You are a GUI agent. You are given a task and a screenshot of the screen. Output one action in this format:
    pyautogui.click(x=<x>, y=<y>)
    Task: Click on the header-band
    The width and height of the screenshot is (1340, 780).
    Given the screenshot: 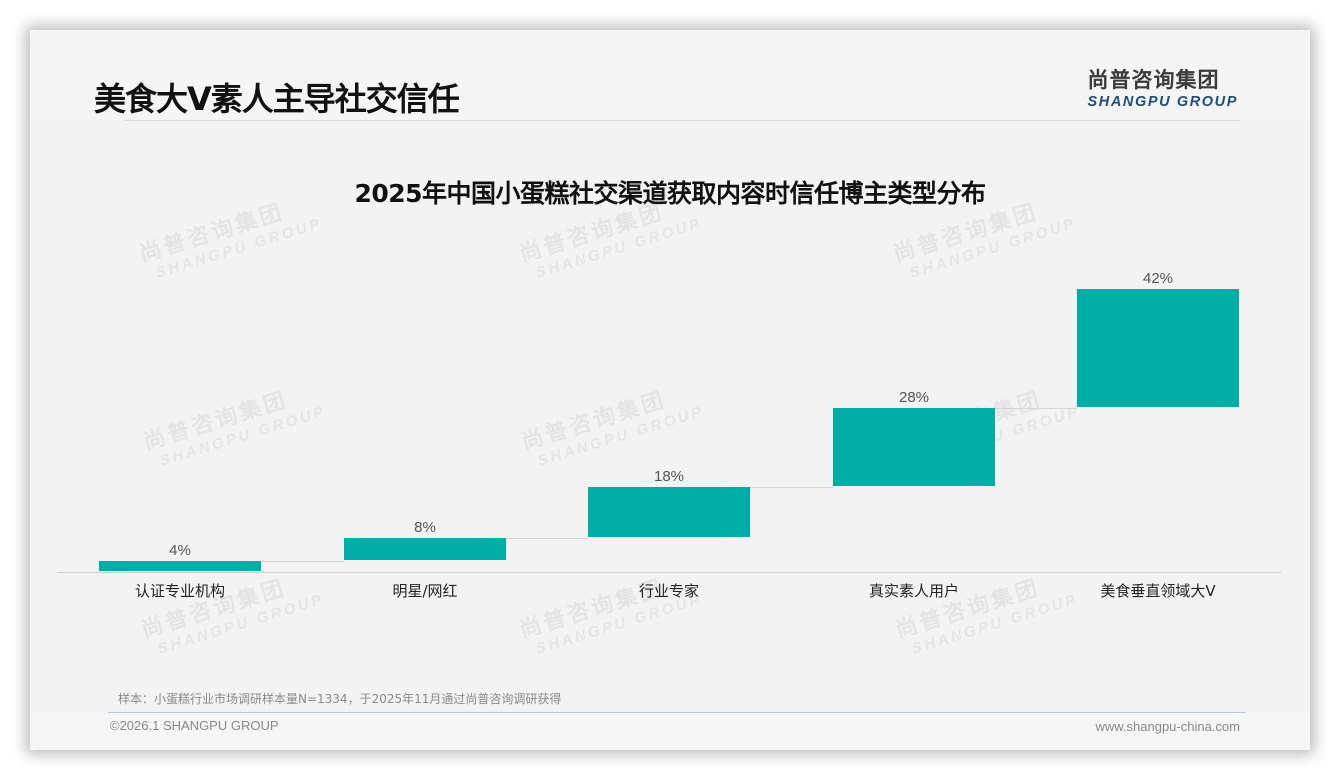 What is the action you would take?
    pyautogui.click(x=670, y=75)
    